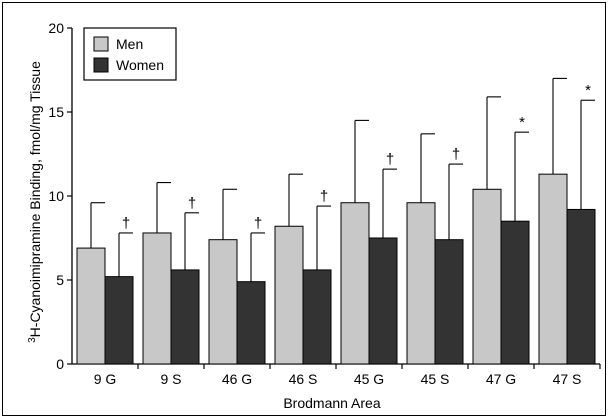  I want to click on legend-swatch-men, so click(101, 44).